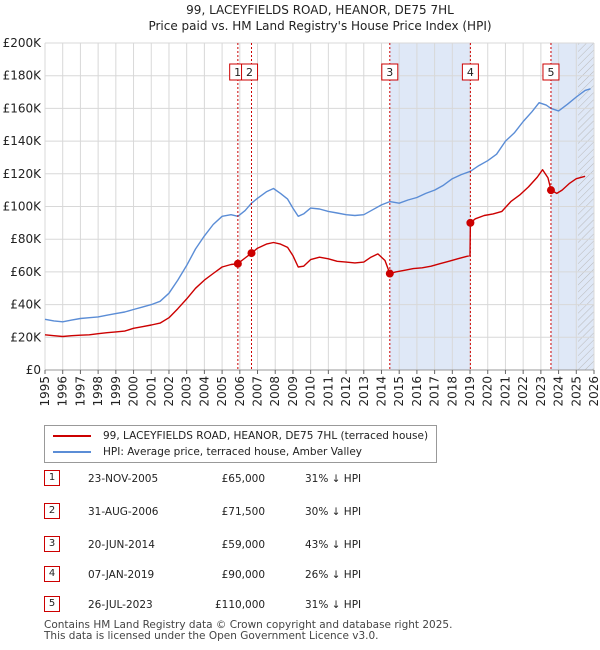  Describe the element at coordinates (333, 545) in the screenshot. I see `sale-delta: 43% ↓ HPI` at that location.